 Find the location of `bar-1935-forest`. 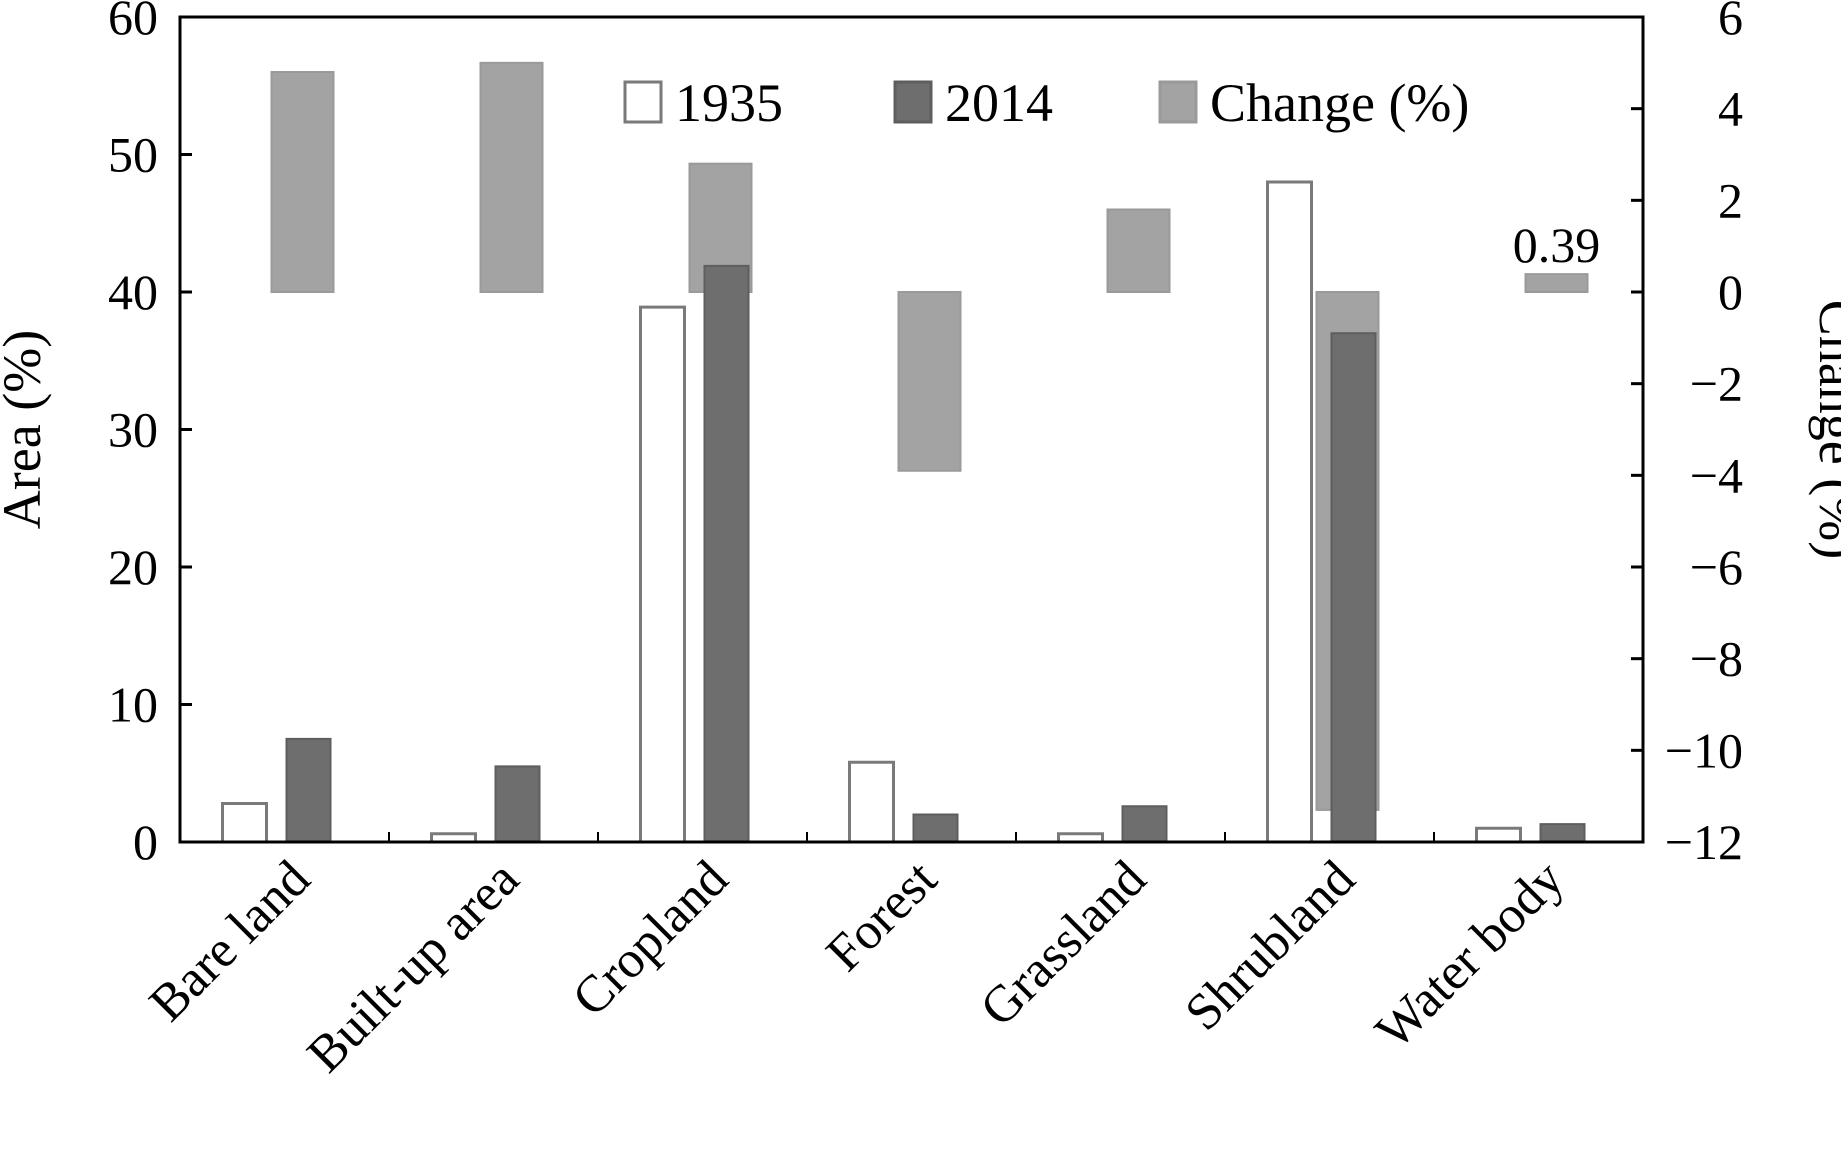

bar-1935-forest is located at coordinates (871, 802).